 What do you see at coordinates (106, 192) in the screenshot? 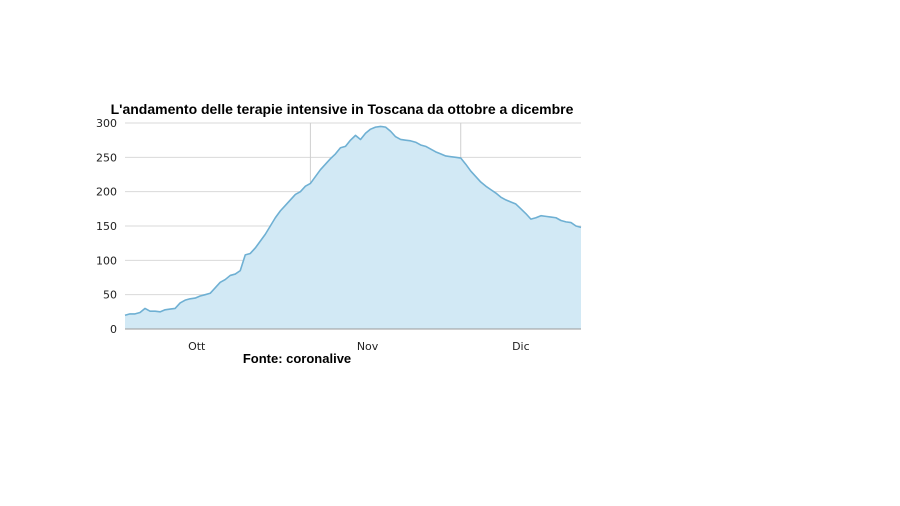
I see `y-tick-label: 200` at bounding box center [106, 192].